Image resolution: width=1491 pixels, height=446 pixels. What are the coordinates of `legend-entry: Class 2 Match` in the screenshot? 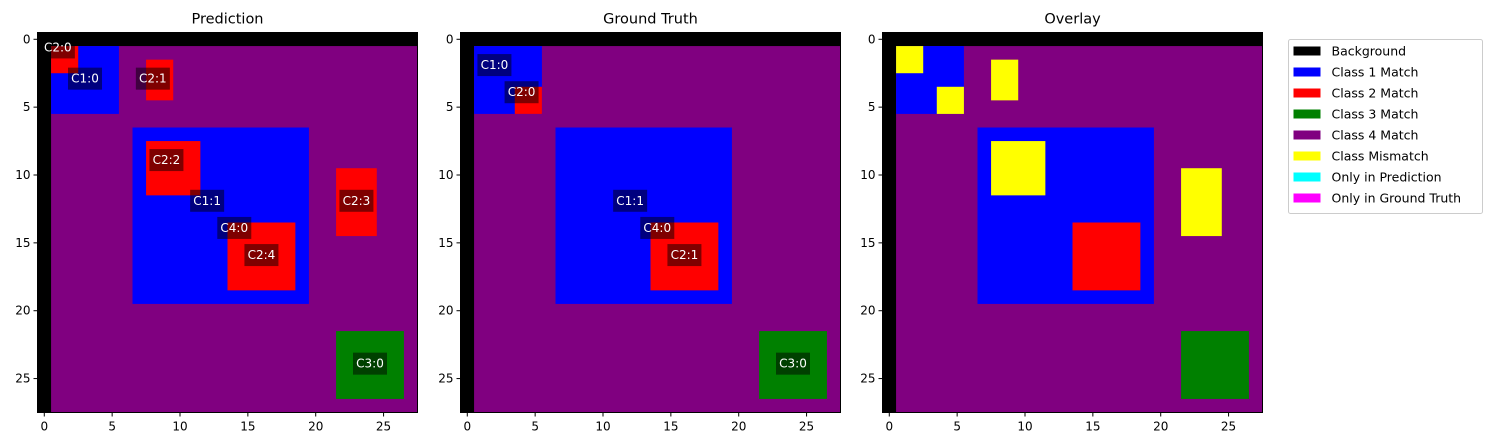 It's located at (1356, 93).